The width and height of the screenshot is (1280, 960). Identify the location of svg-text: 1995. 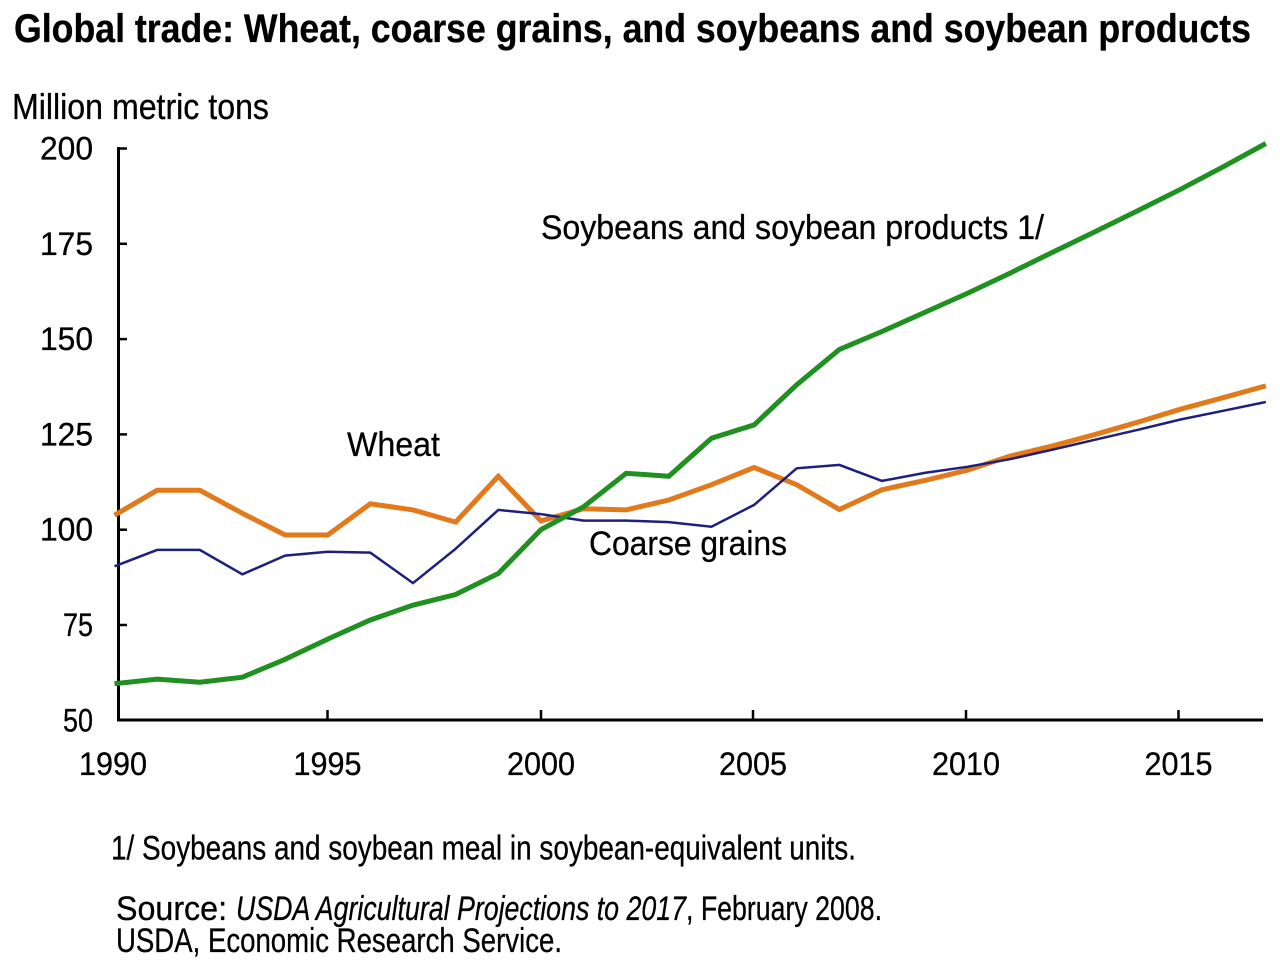
(328, 764).